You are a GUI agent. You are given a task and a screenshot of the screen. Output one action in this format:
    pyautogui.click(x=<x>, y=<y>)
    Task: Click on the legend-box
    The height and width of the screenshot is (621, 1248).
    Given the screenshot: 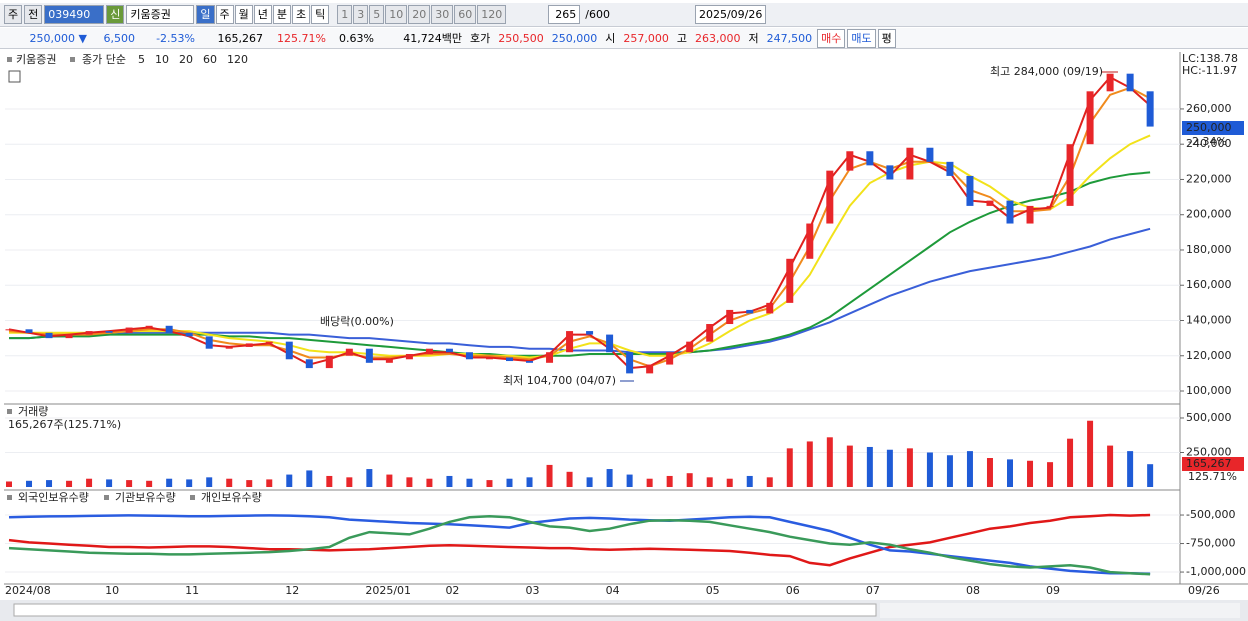 What is the action you would take?
    pyautogui.click(x=192, y=497)
    